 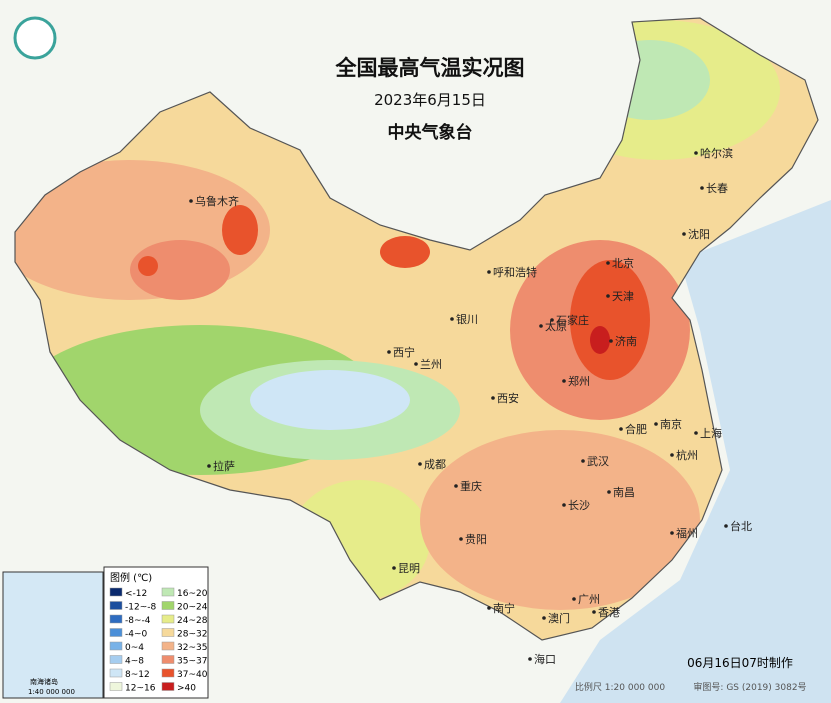 What do you see at coordinates (35, 38) in the screenshot?
I see `logo` at bounding box center [35, 38].